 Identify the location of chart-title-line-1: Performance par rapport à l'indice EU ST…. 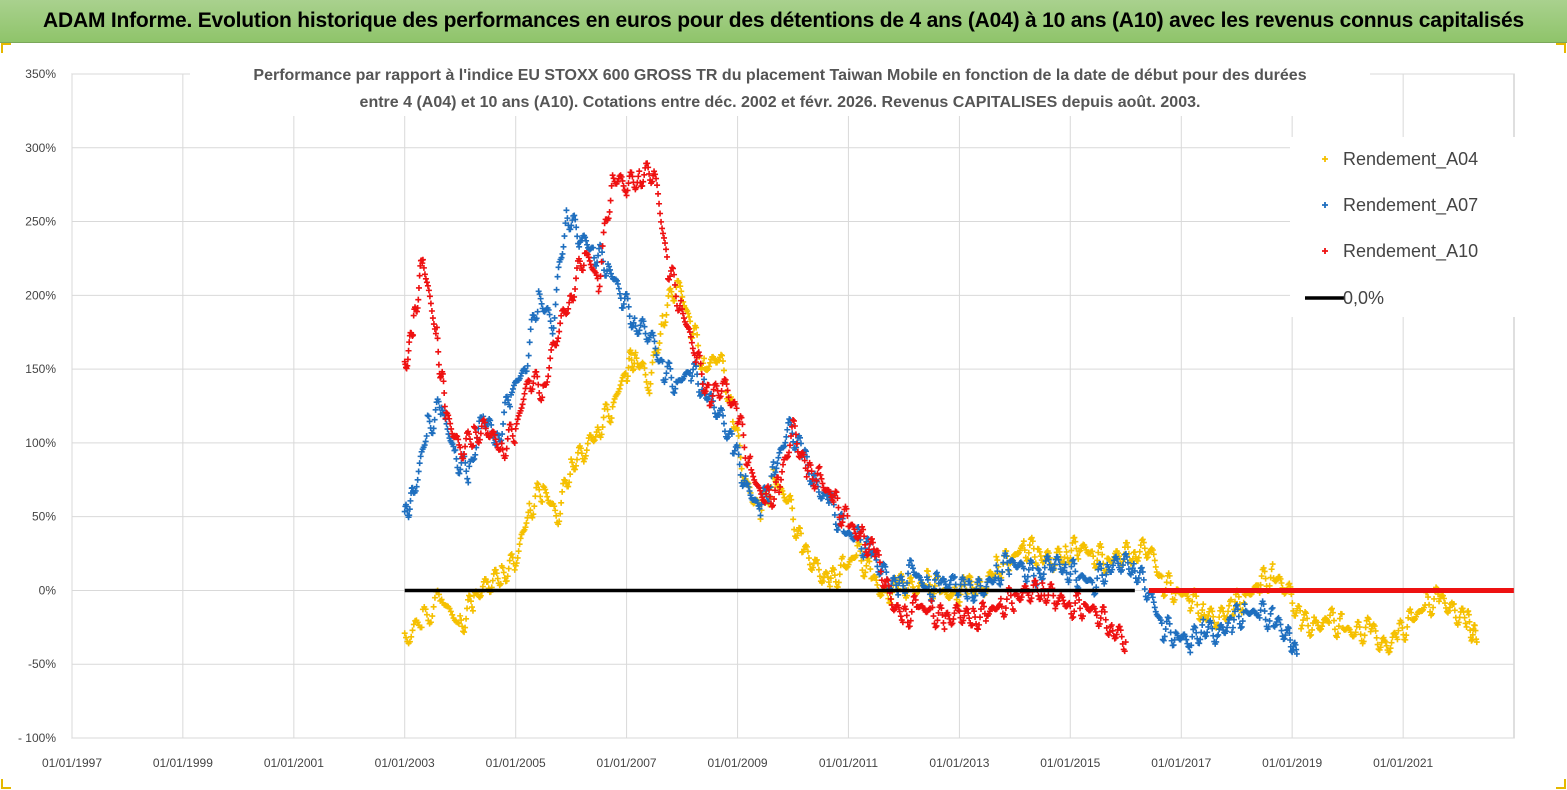
(779, 75).